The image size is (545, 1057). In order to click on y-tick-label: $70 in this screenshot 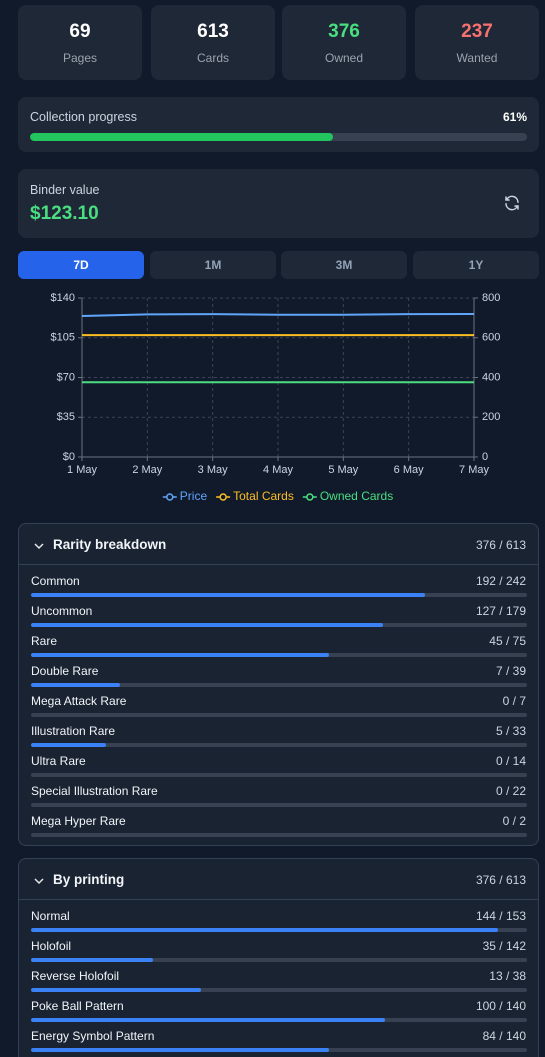, I will do `click(66, 377)`.